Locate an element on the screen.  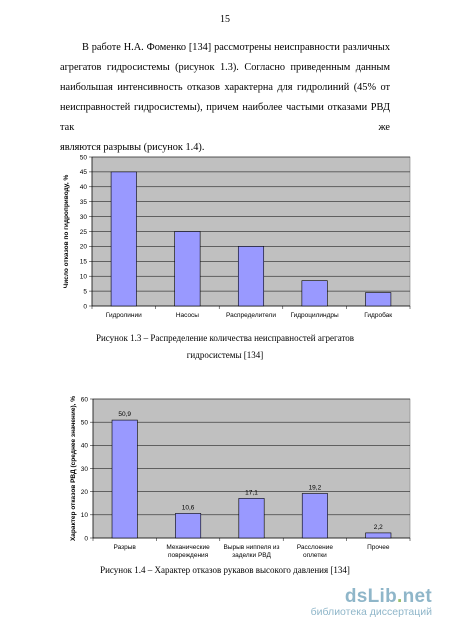
x-tick-label: Гидроцилиндры is located at coordinates (314, 315).